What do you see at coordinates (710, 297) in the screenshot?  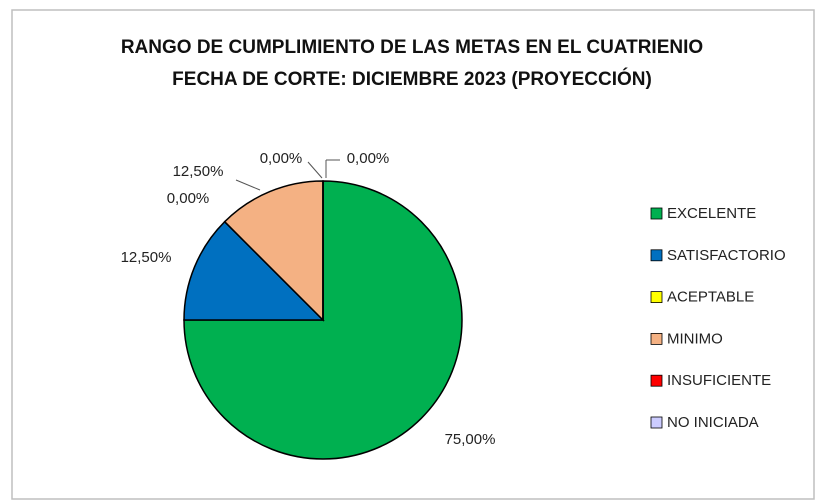 I see `legend-label: ACEPTABLE` at bounding box center [710, 297].